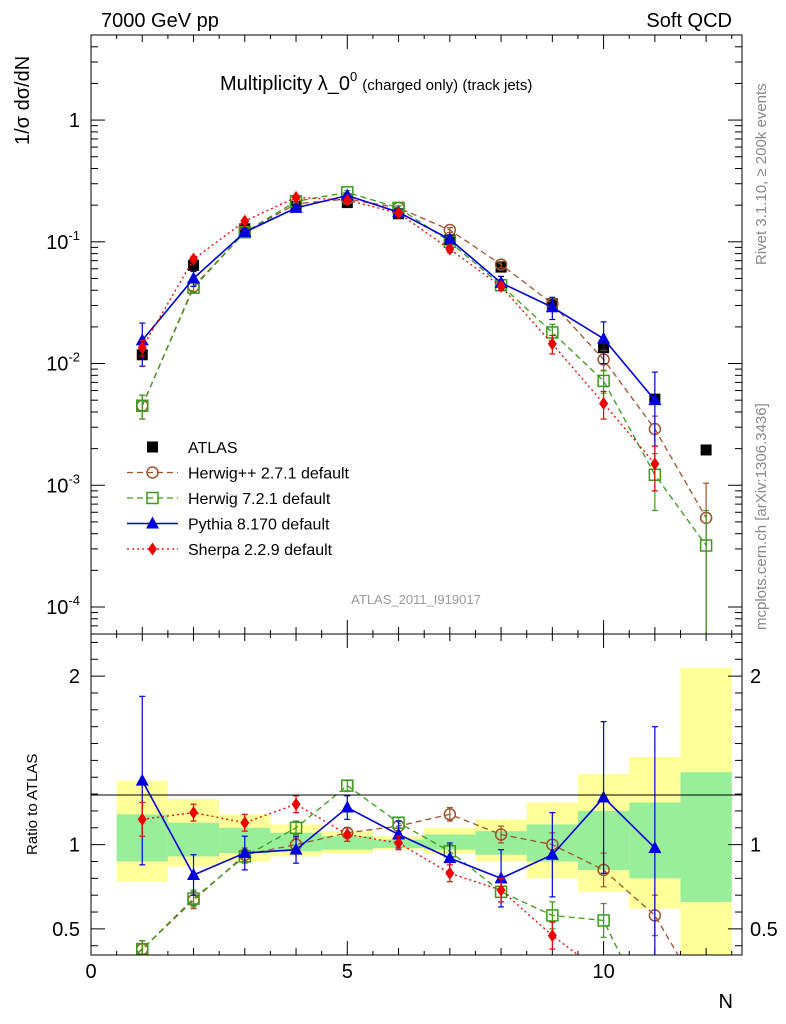  What do you see at coordinates (347, 972) in the screenshot?
I see `x-tick-label: 5` at bounding box center [347, 972].